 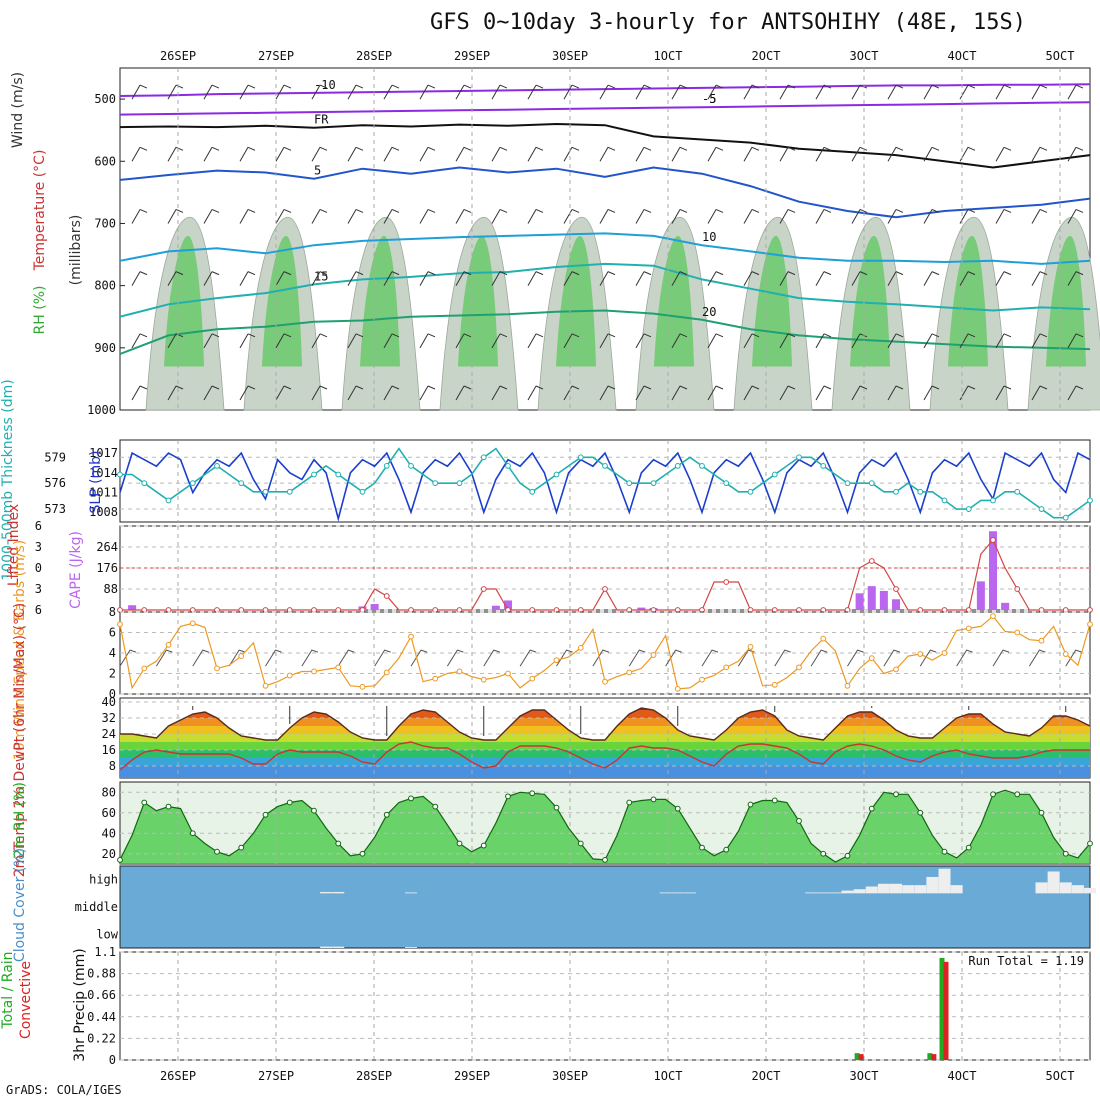 I want to click on date-label-top: 2OCT, so click(x=766, y=56).